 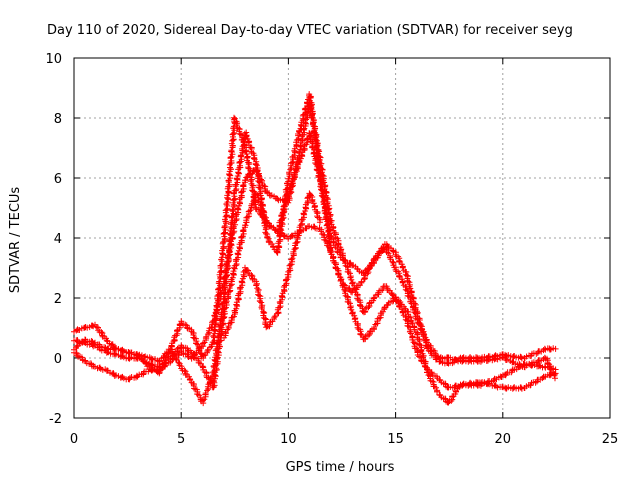 What do you see at coordinates (58, 299) in the screenshot?
I see `y-tick-label: 2` at bounding box center [58, 299].